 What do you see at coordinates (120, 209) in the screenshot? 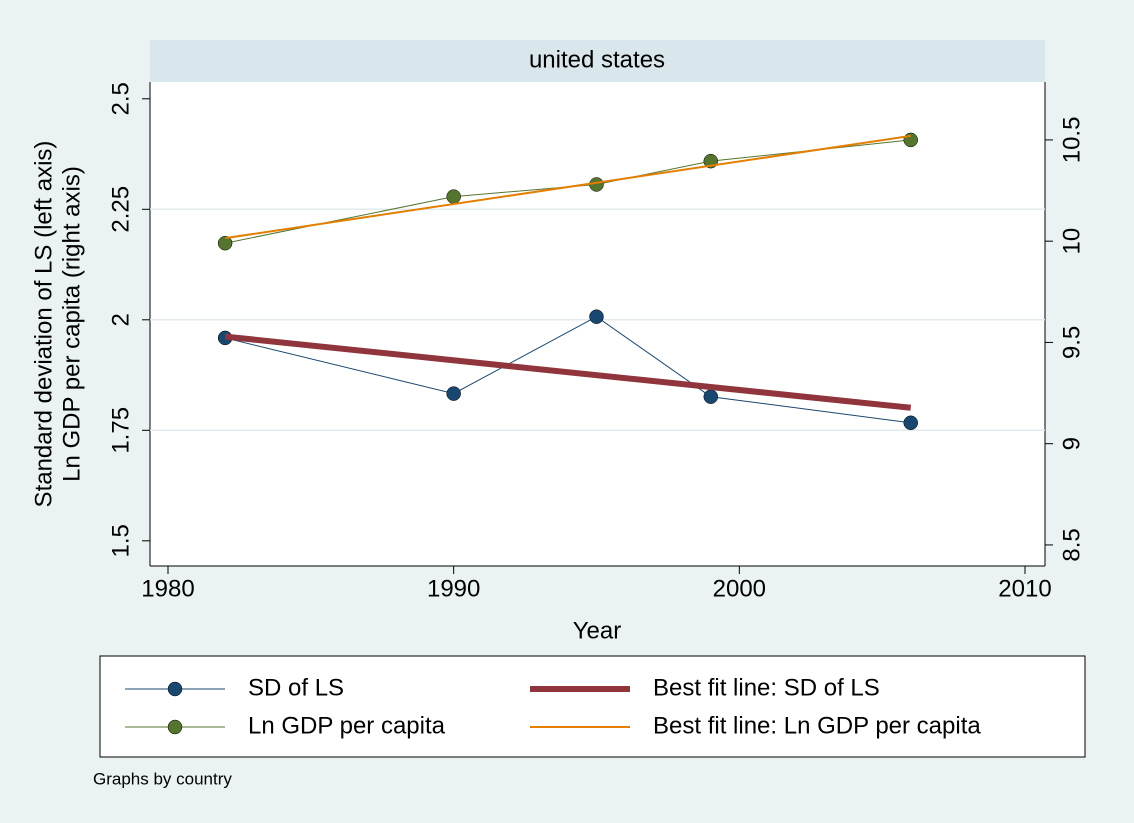
I see `y-tick-label: 2.25` at bounding box center [120, 209].